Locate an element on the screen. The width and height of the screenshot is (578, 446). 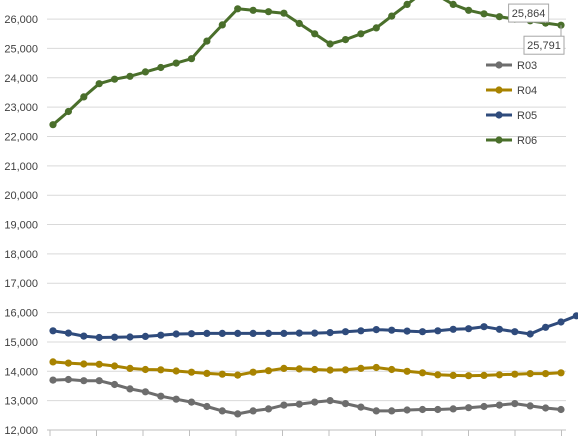
y-tick-label: 19,000 is located at coordinates (21, 226).